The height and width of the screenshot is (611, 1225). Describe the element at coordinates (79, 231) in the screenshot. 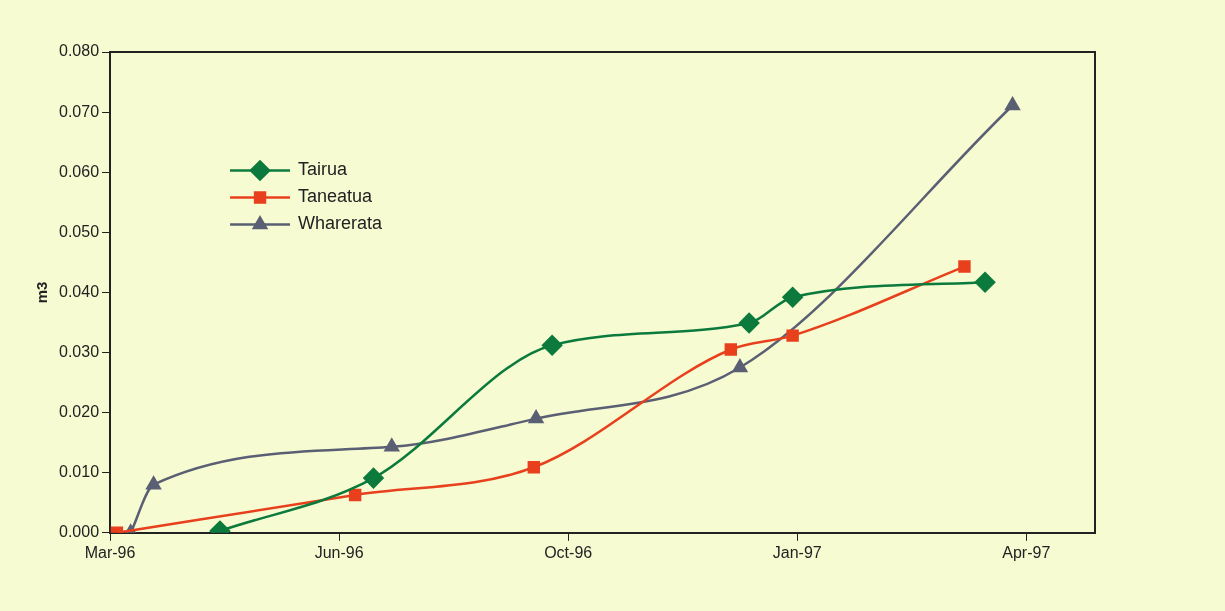

I see `y-tick-label: 0.050` at that location.